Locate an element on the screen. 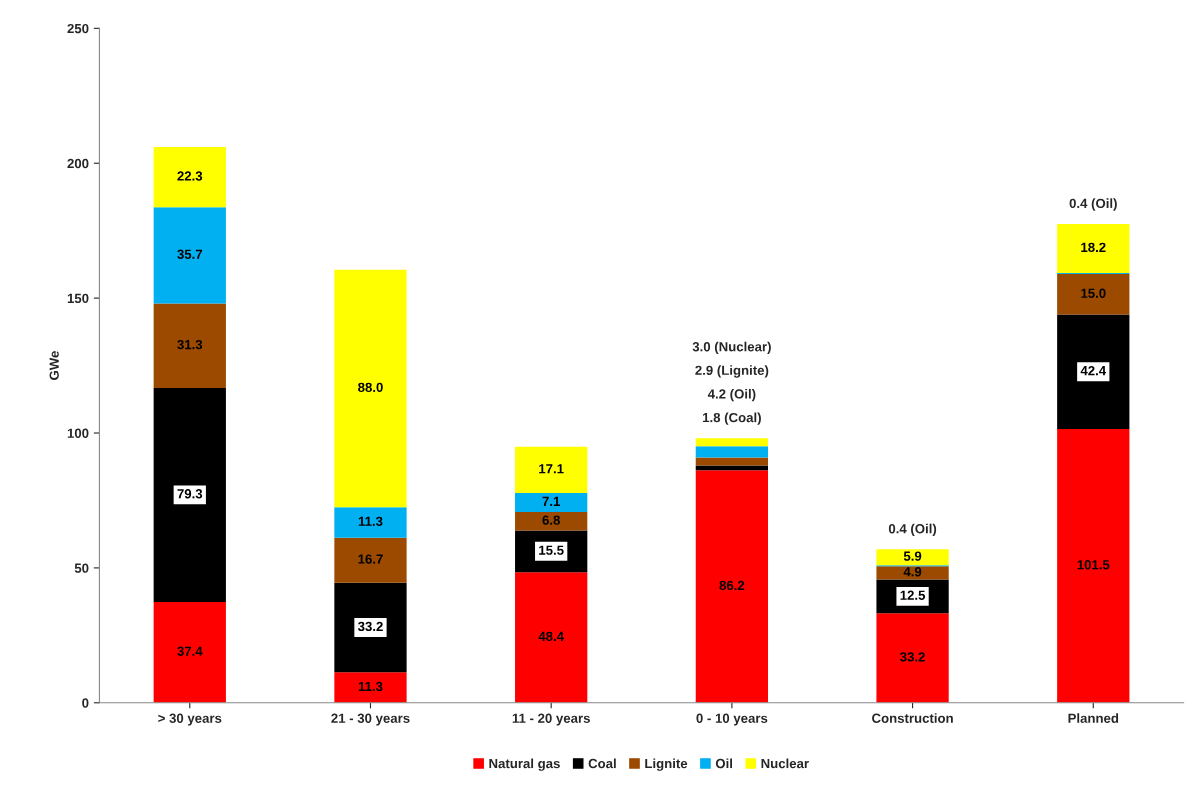  data-label: 48.4 is located at coordinates (551, 636).